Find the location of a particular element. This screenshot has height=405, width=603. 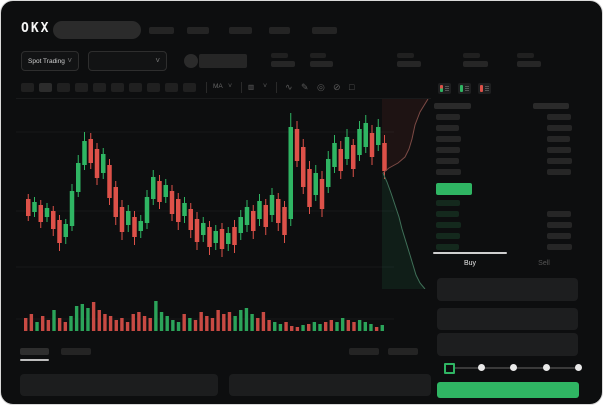

slider-step-100pct is located at coordinates (578, 367).